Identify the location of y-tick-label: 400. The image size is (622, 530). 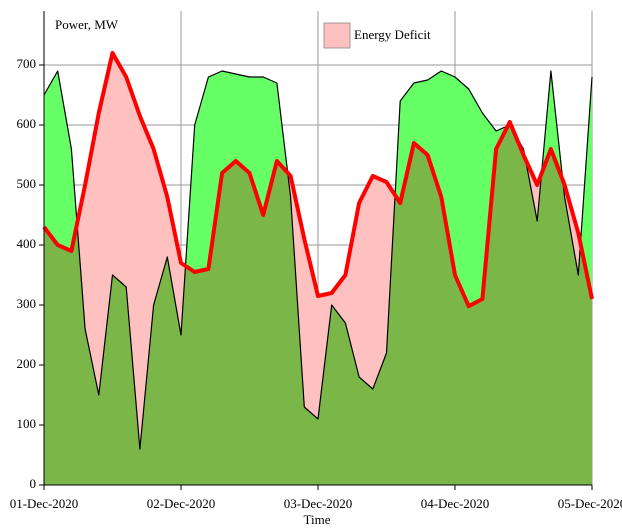
(27, 243).